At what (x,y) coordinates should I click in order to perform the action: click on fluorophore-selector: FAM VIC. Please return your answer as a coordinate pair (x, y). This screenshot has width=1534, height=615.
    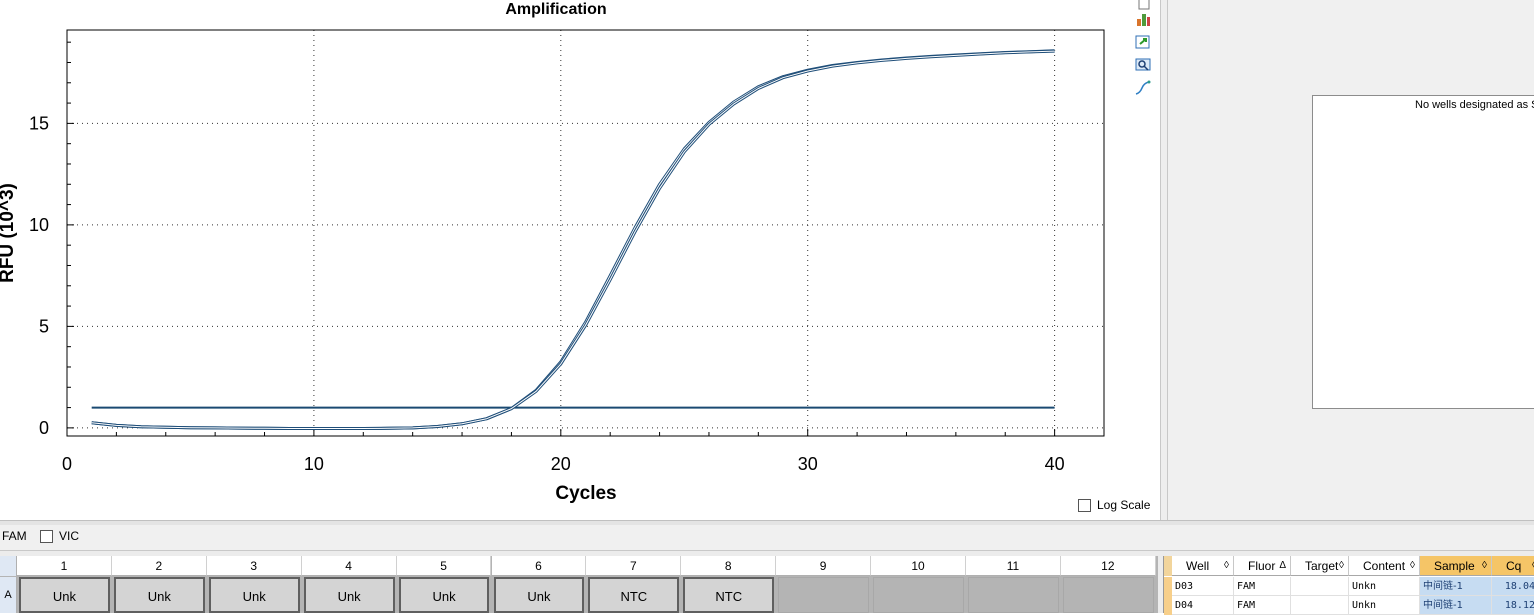
    Looking at the image, I should click on (767, 537).